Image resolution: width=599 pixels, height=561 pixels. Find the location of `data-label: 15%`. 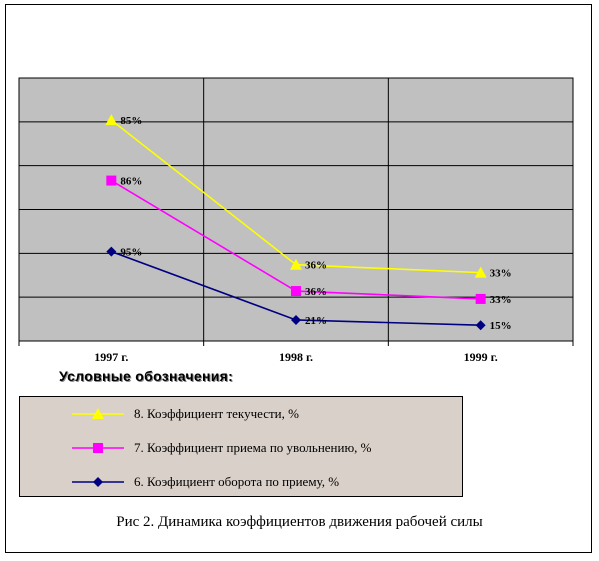

data-label: 15% is located at coordinates (501, 326).